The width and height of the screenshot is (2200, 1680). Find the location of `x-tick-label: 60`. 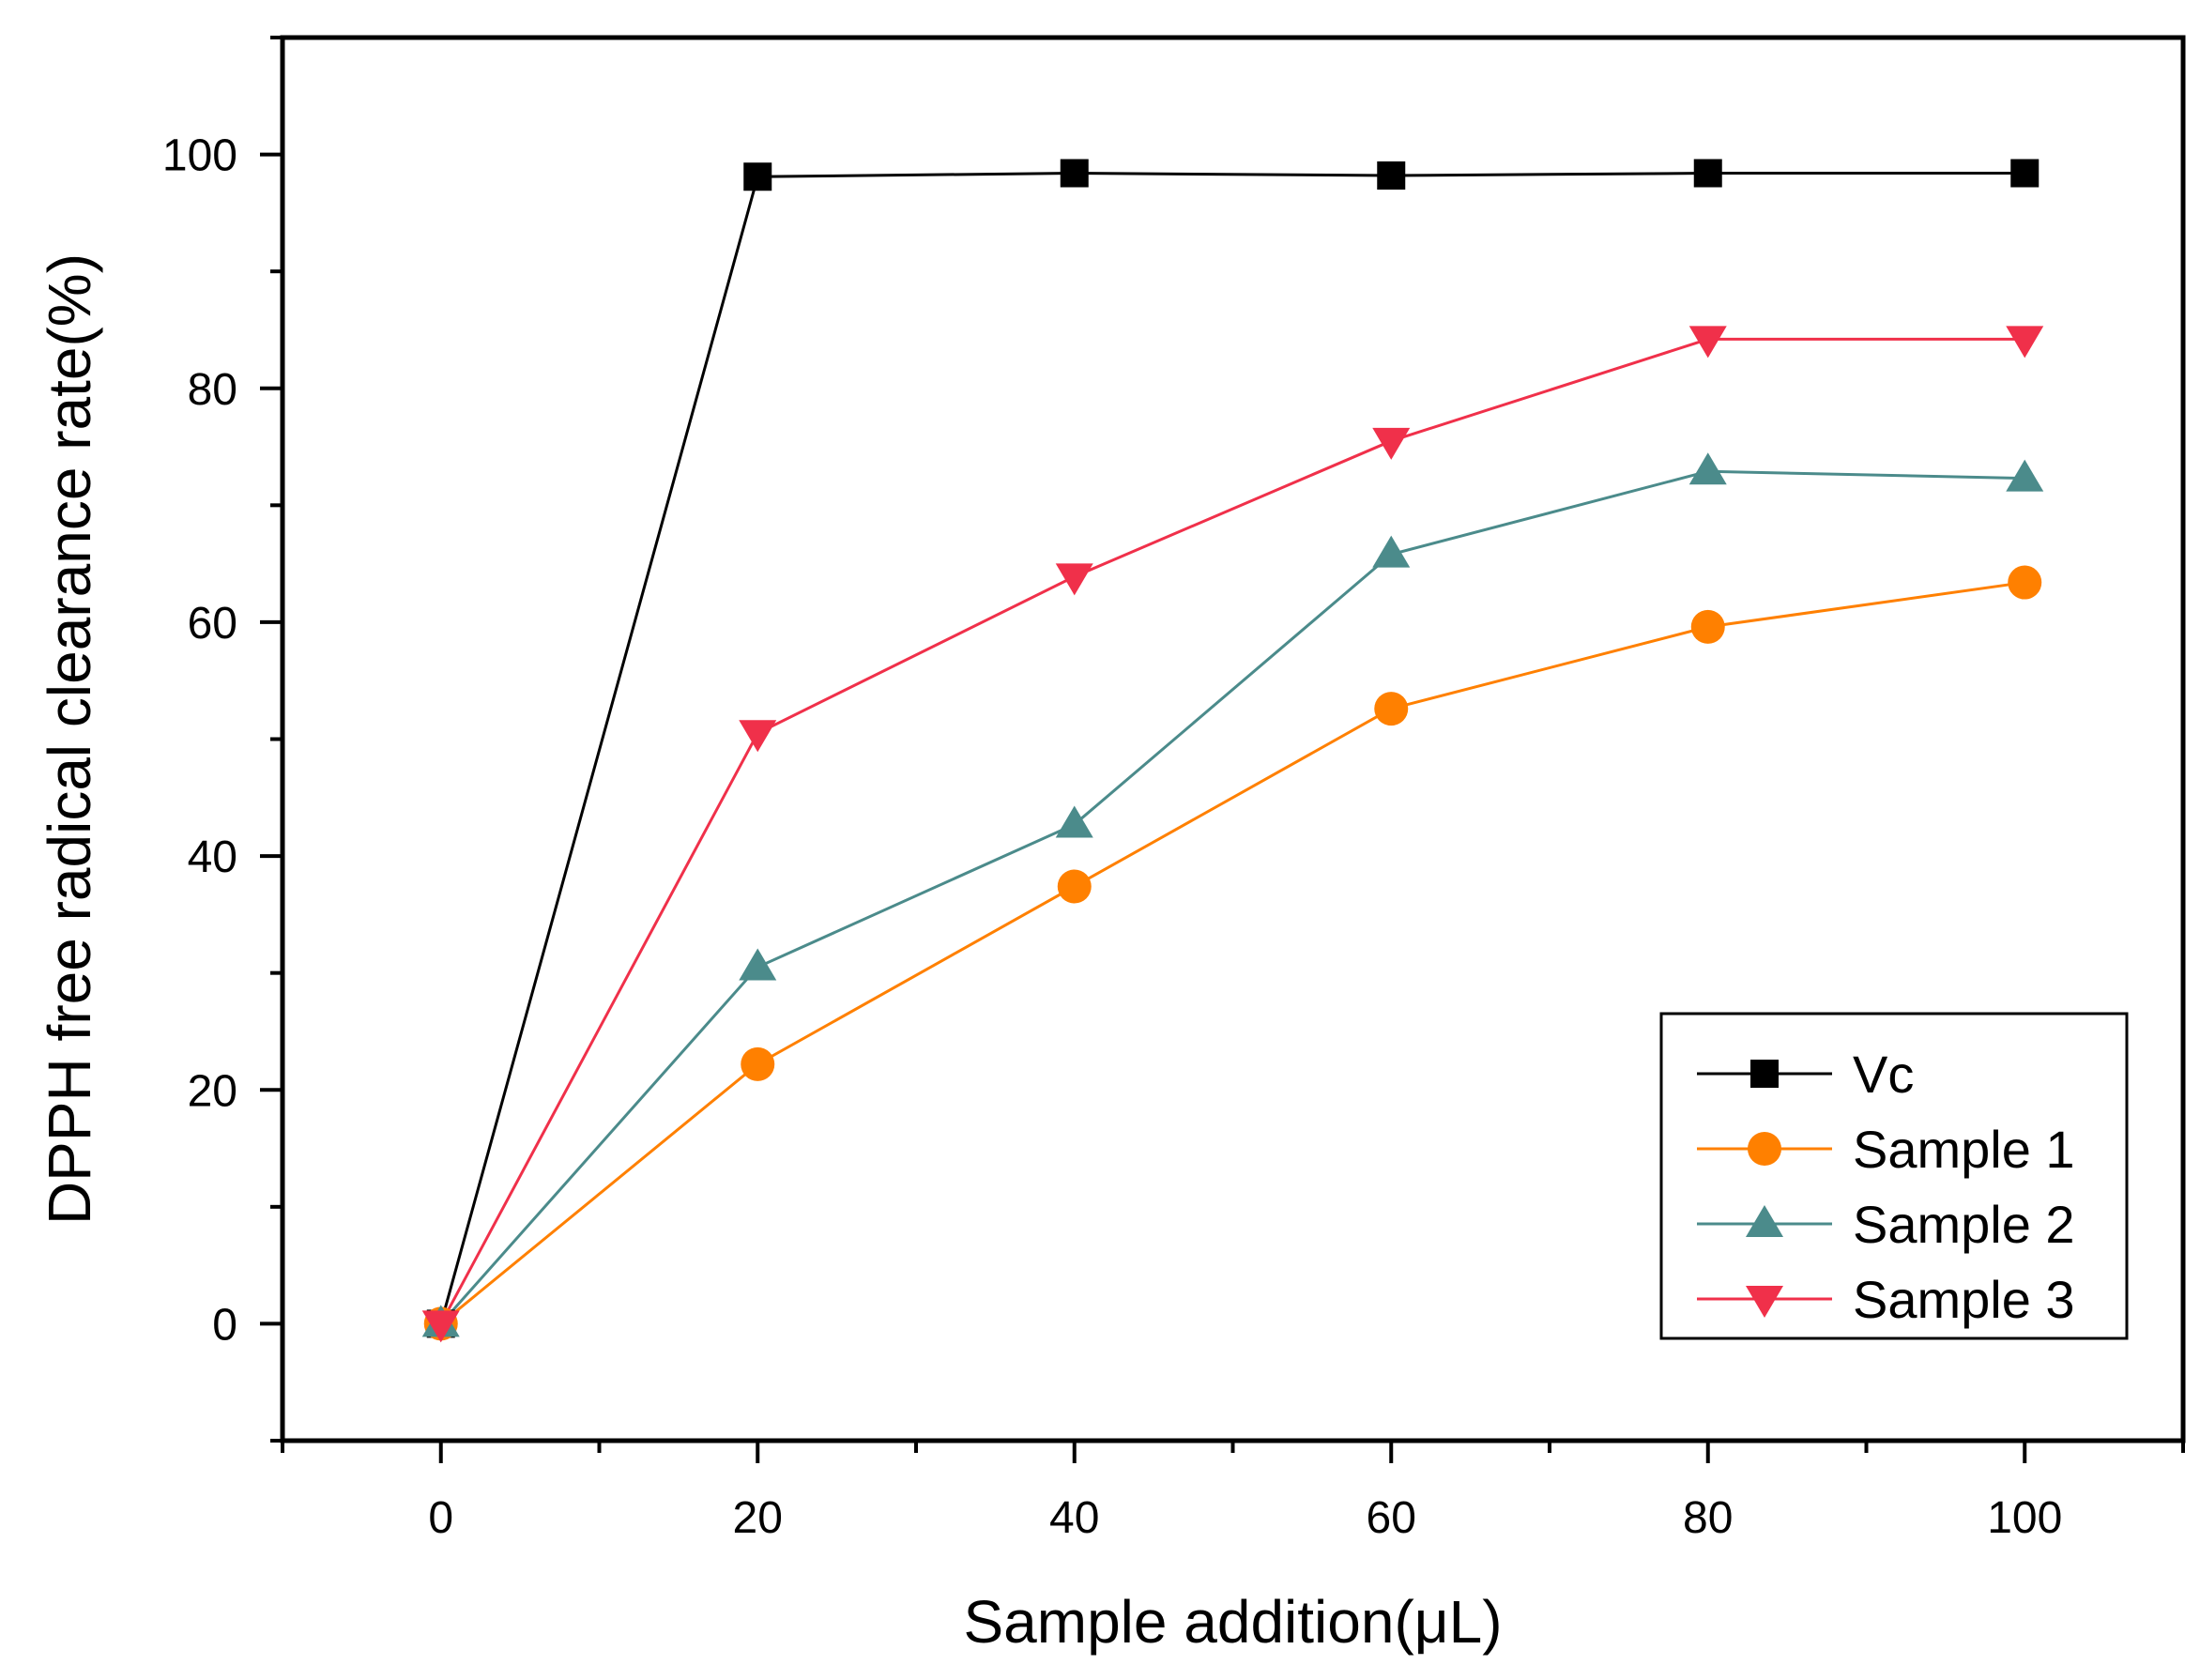

x-tick-label: 60 is located at coordinates (1391, 1518).